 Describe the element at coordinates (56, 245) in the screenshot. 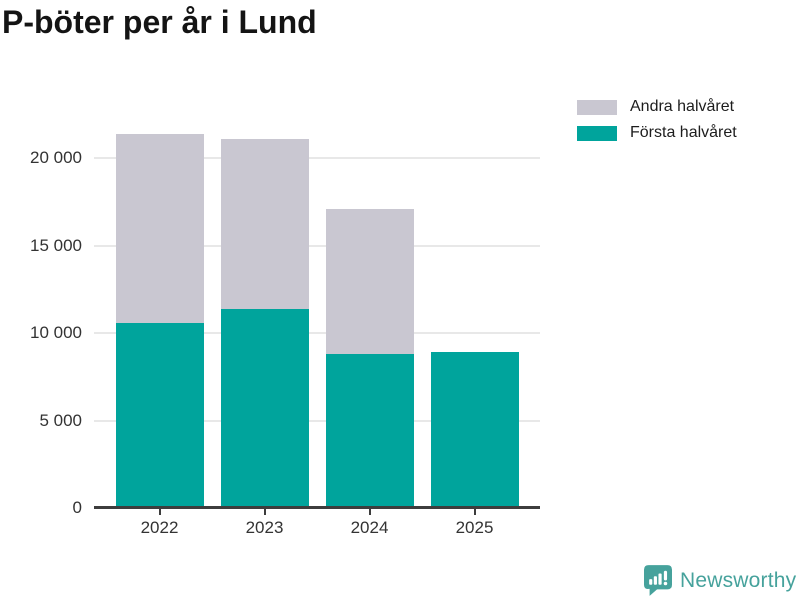

I see `y-axis-label: 15 000` at that location.